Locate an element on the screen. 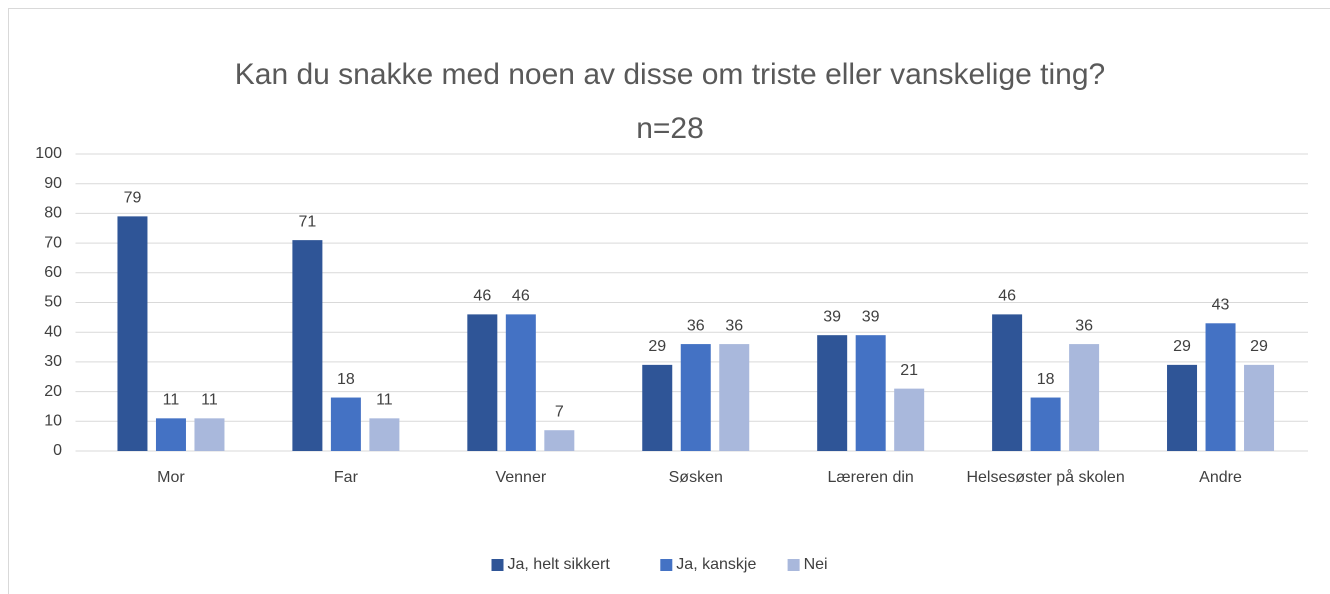 The height and width of the screenshot is (594, 1330). x-tick-label: Helsesøster på skolen is located at coordinates (1045, 477).